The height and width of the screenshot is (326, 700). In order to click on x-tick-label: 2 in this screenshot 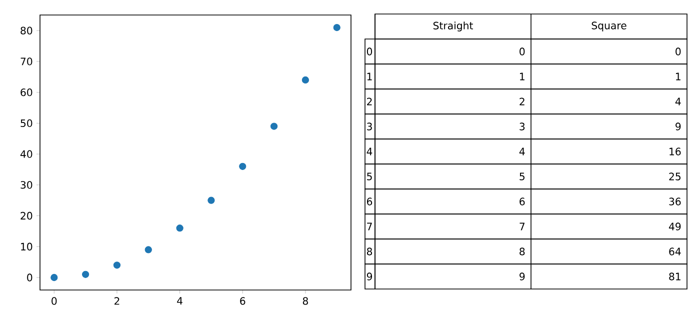, I will do `click(117, 301)`.